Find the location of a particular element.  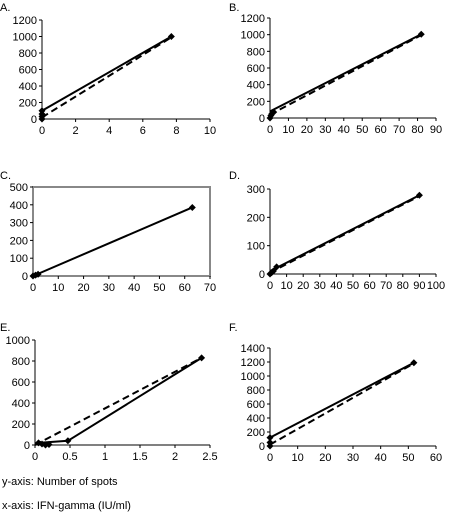

y-tick-label: 300 is located at coordinates (256, 190).